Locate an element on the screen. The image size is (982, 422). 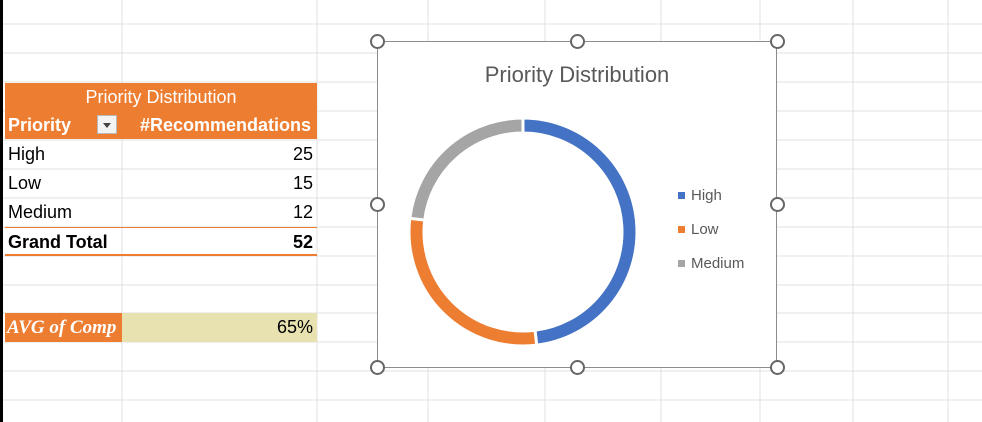
donut-slice-low is located at coordinates (473, 282).